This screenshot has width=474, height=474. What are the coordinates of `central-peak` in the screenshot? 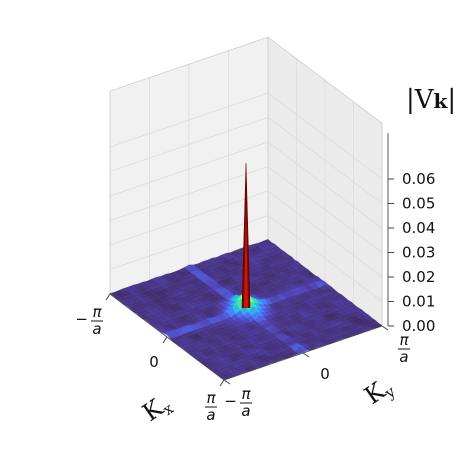 It's located at (246, 235).